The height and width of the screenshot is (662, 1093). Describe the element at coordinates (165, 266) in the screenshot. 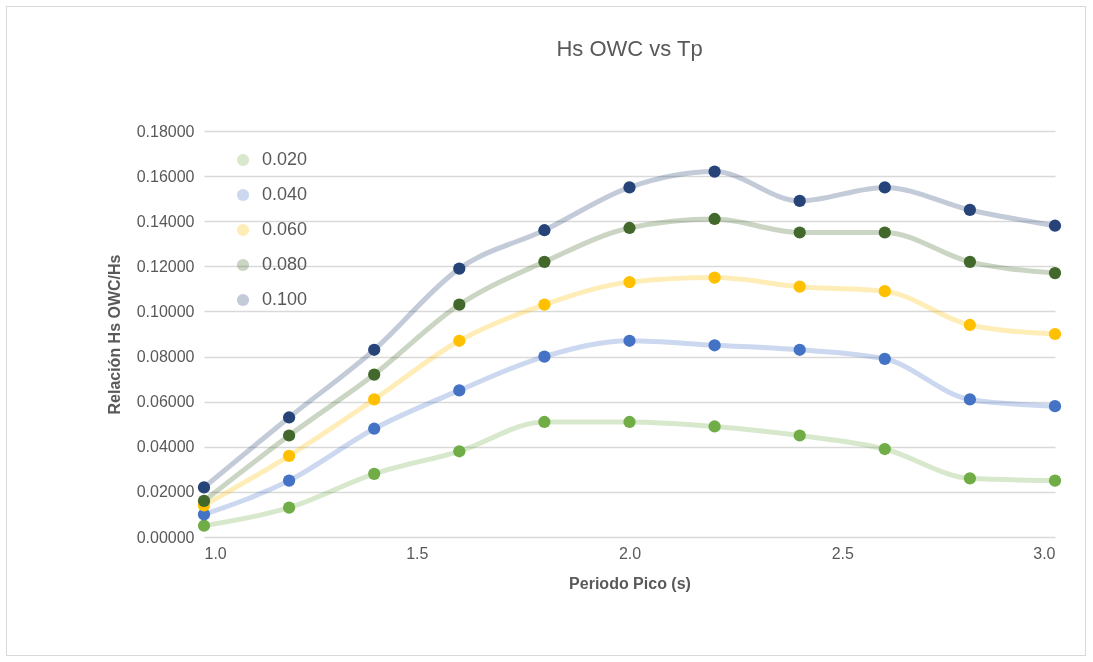

I see `y-tick-label: 0.12000` at that location.